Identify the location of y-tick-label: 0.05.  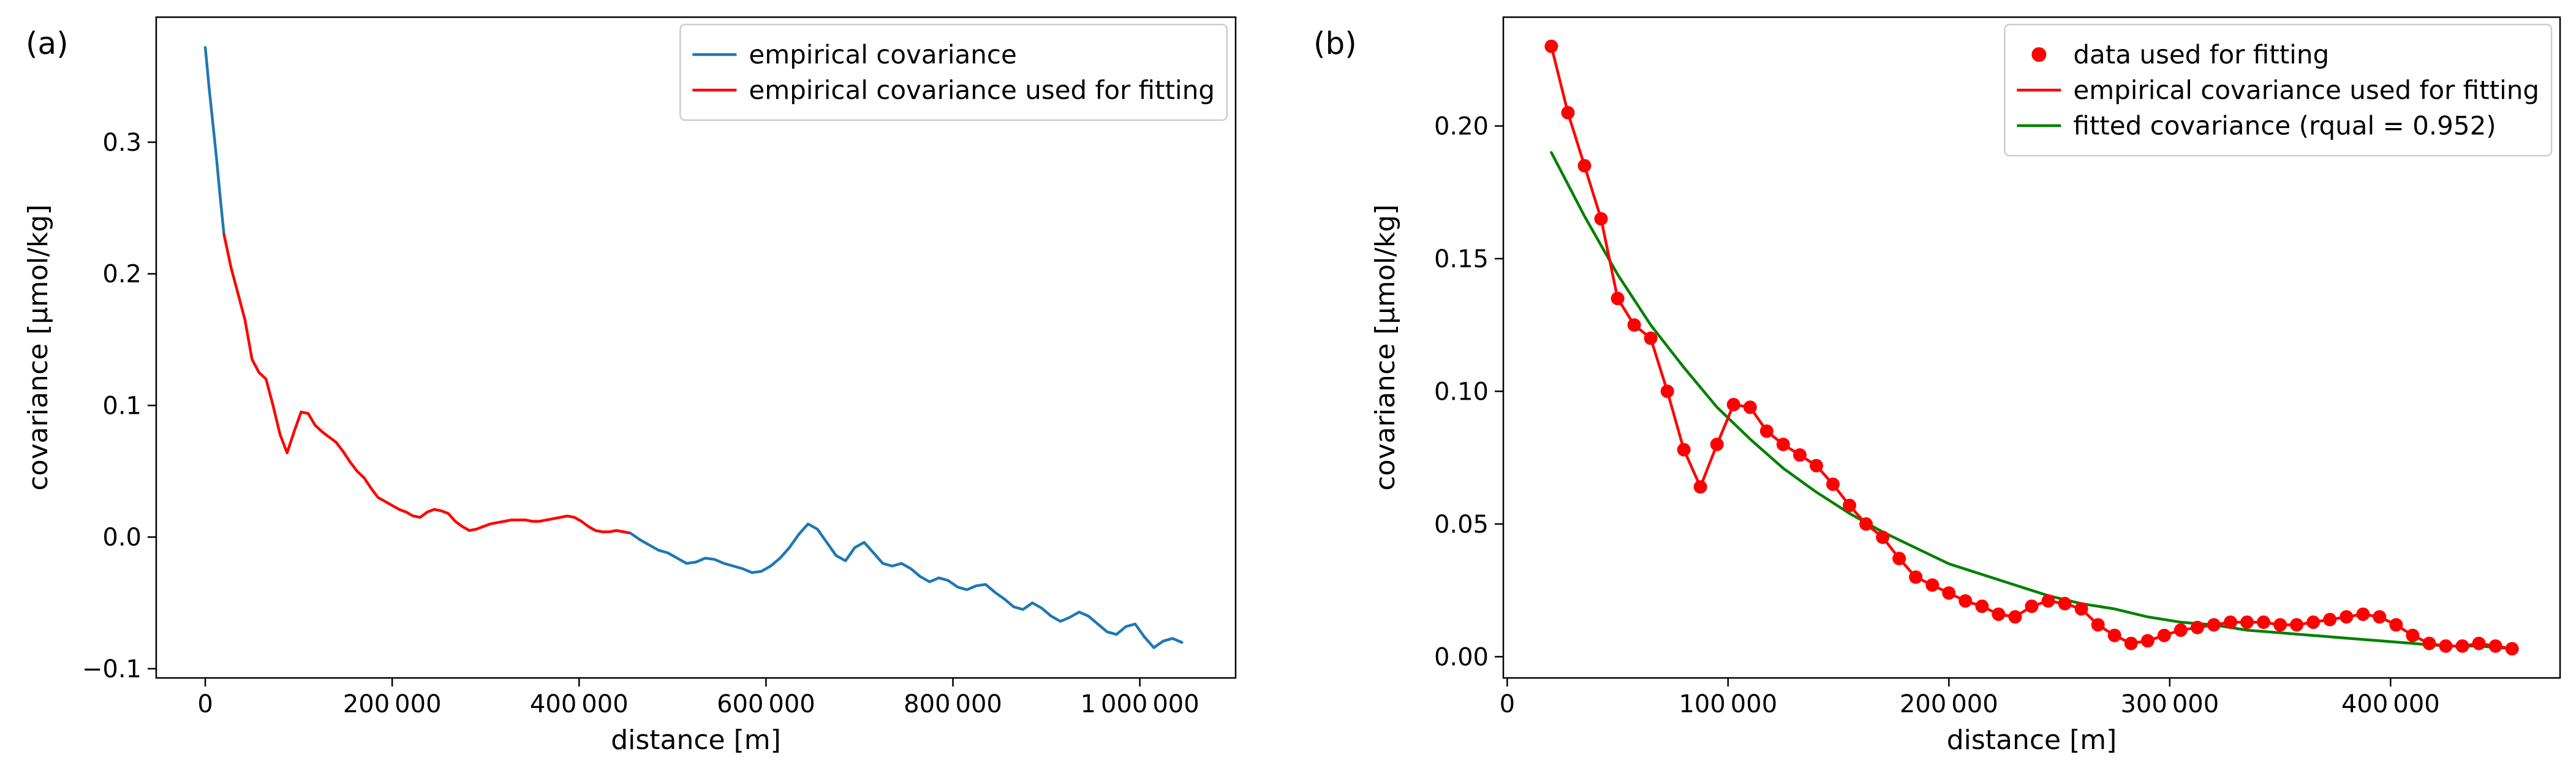
(1461, 525).